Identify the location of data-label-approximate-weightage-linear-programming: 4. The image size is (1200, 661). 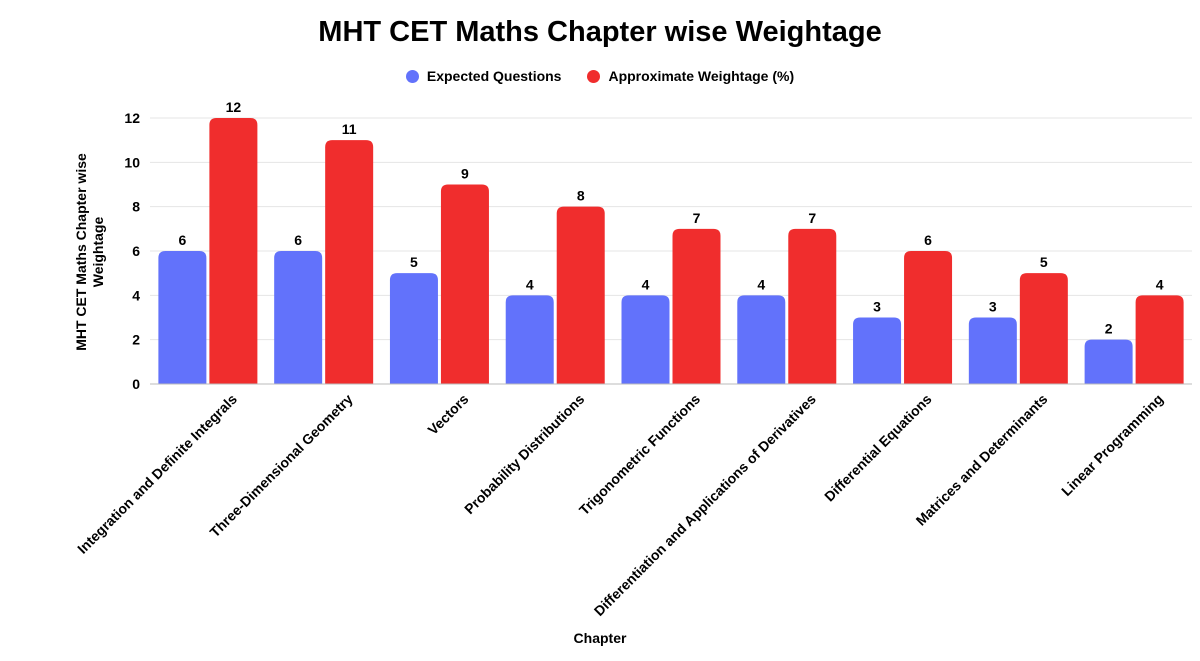
(1160, 284).